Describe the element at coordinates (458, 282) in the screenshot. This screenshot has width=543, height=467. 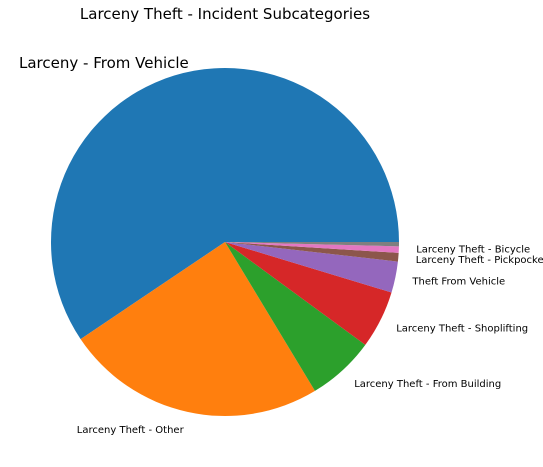
I see `slice-label: Theft From Vehicle` at that location.